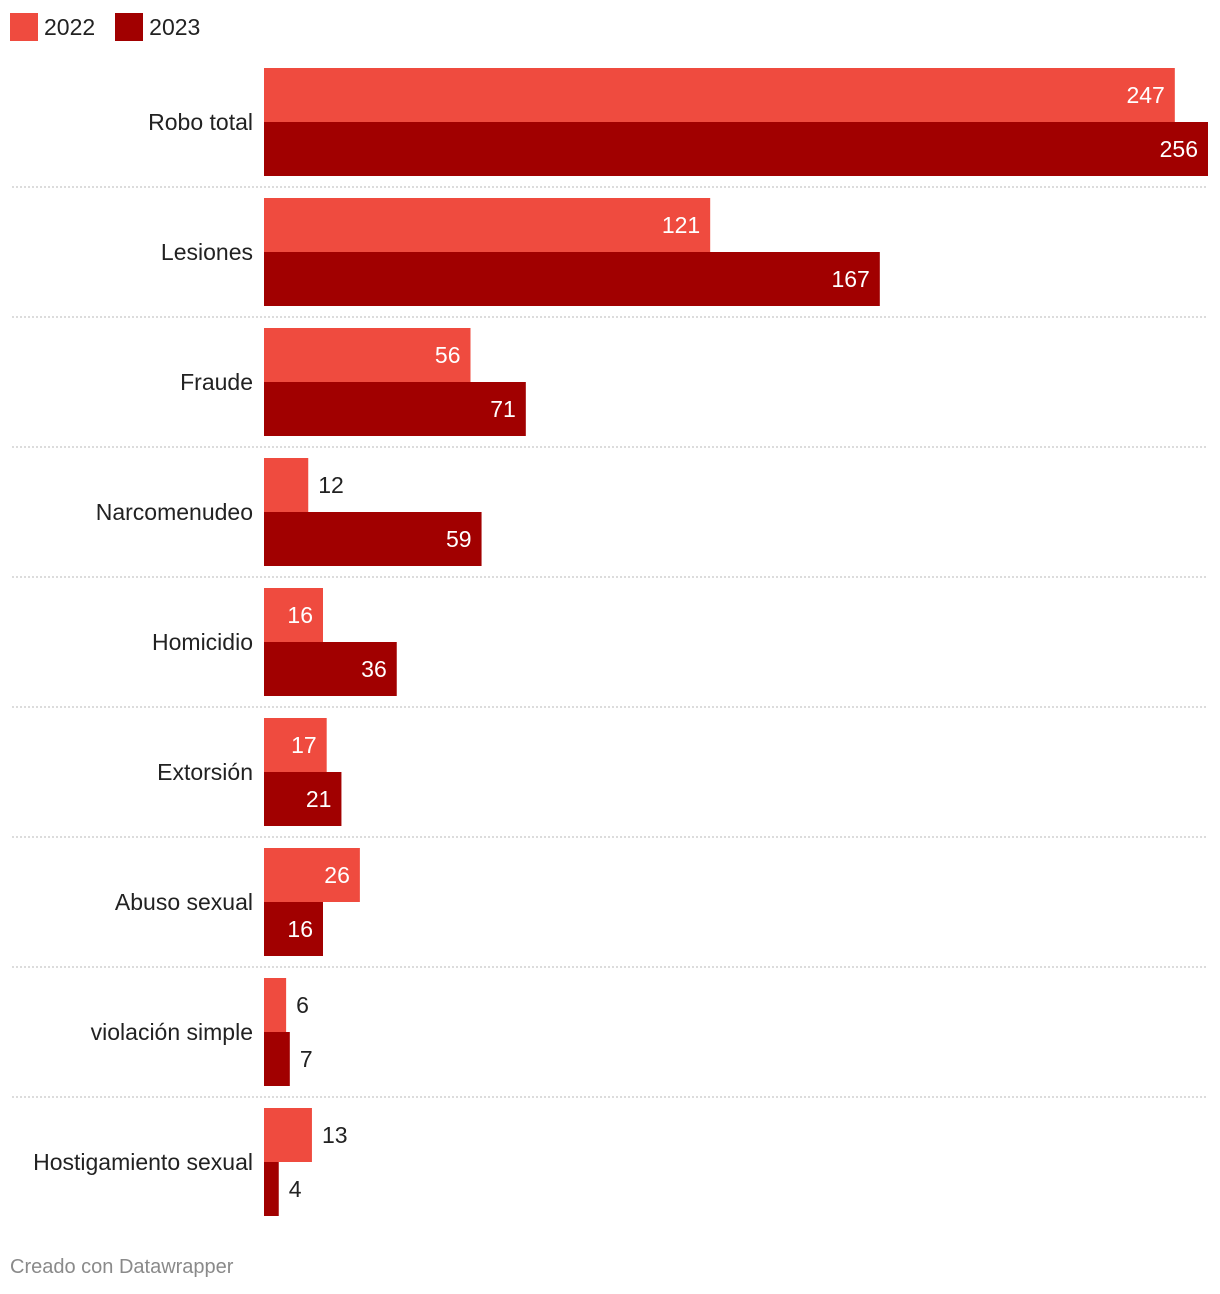 This screenshot has width=1220, height=1294. What do you see at coordinates (850, 279) in the screenshot?
I see `data-label: 167` at bounding box center [850, 279].